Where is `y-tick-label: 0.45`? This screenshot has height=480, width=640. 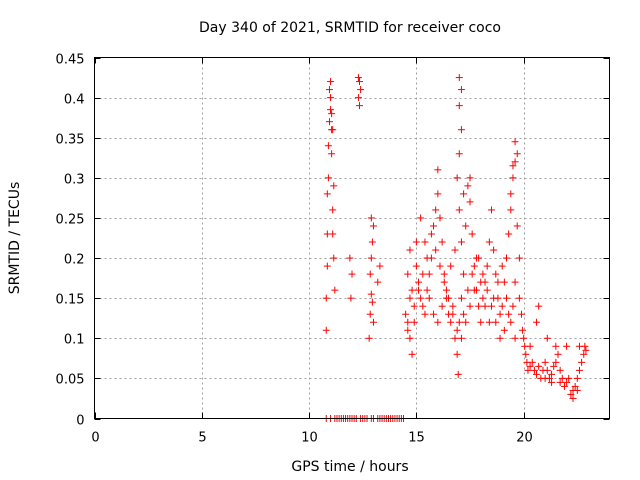 y-tick-label: 0.45 is located at coordinates (70, 60).